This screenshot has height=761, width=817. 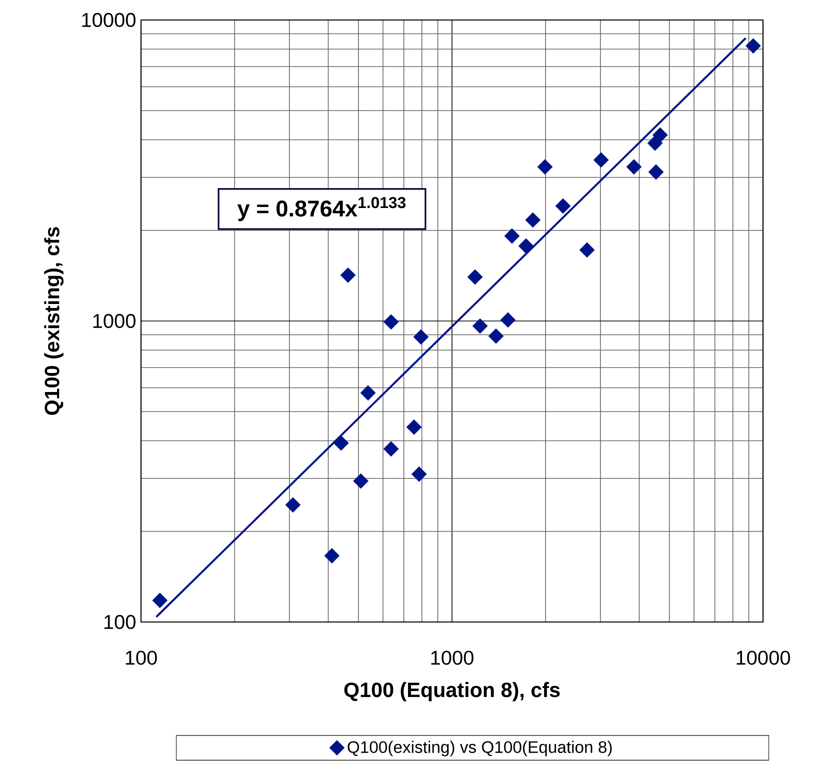 What do you see at coordinates (141, 657) in the screenshot?
I see `x-tick-label: 100` at bounding box center [141, 657].